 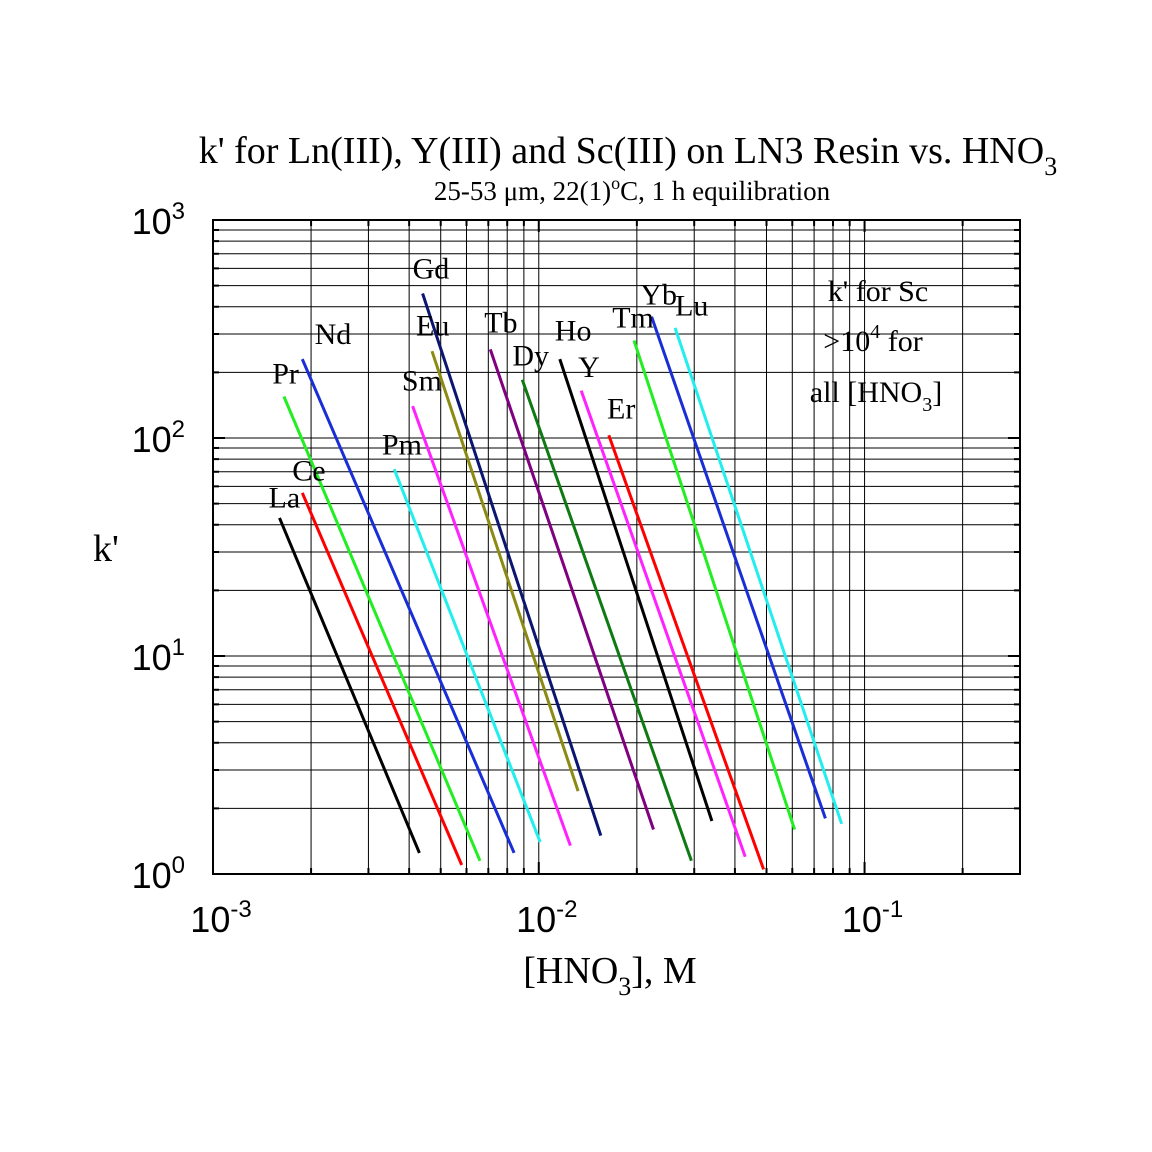 What do you see at coordinates (402, 445) in the screenshot?
I see `series-label-pm: Pm` at bounding box center [402, 445].